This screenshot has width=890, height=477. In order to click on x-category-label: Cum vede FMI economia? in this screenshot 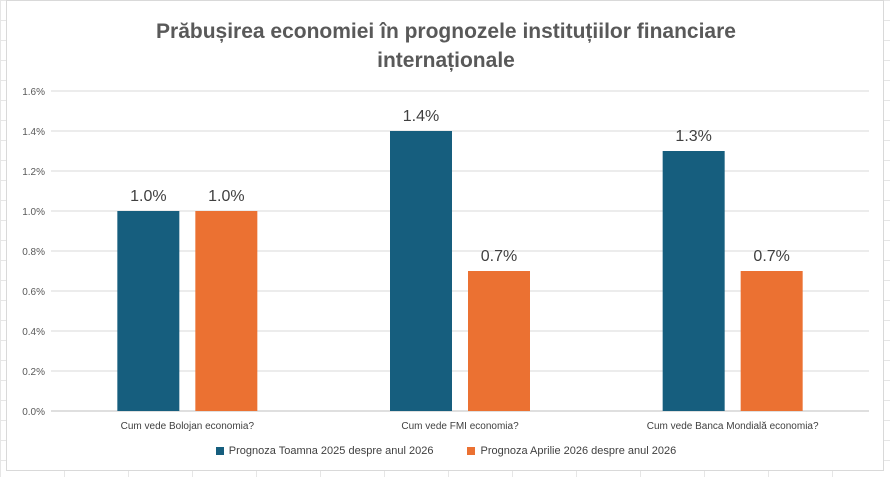, I will do `click(460, 426)`.